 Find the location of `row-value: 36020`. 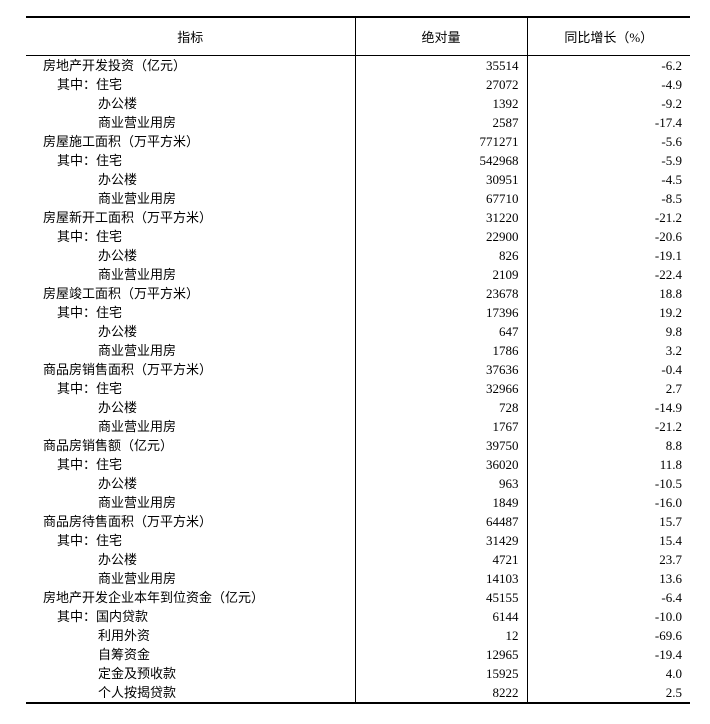

row-value: 36020 is located at coordinates (440, 464).